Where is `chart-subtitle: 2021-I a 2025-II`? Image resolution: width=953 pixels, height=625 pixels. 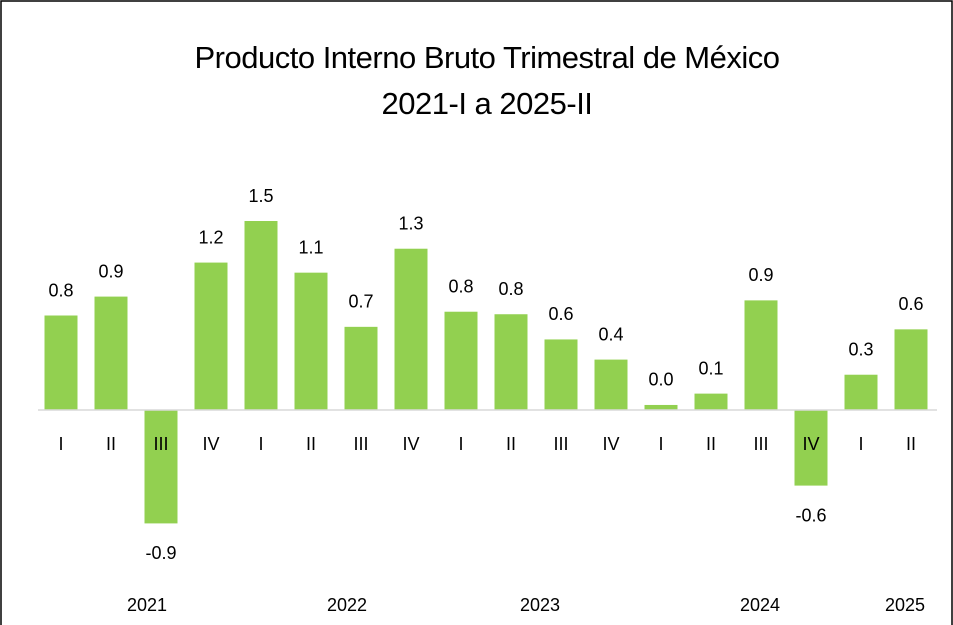 chart-subtitle: 2021-I a 2025-II is located at coordinates (487, 103).